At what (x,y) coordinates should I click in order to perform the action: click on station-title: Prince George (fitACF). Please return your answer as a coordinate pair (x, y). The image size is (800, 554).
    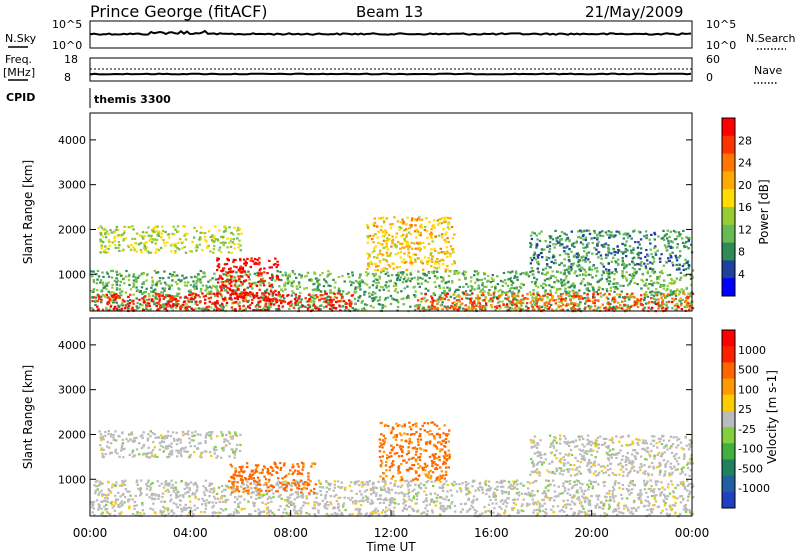
    Looking at the image, I should click on (179, 11).